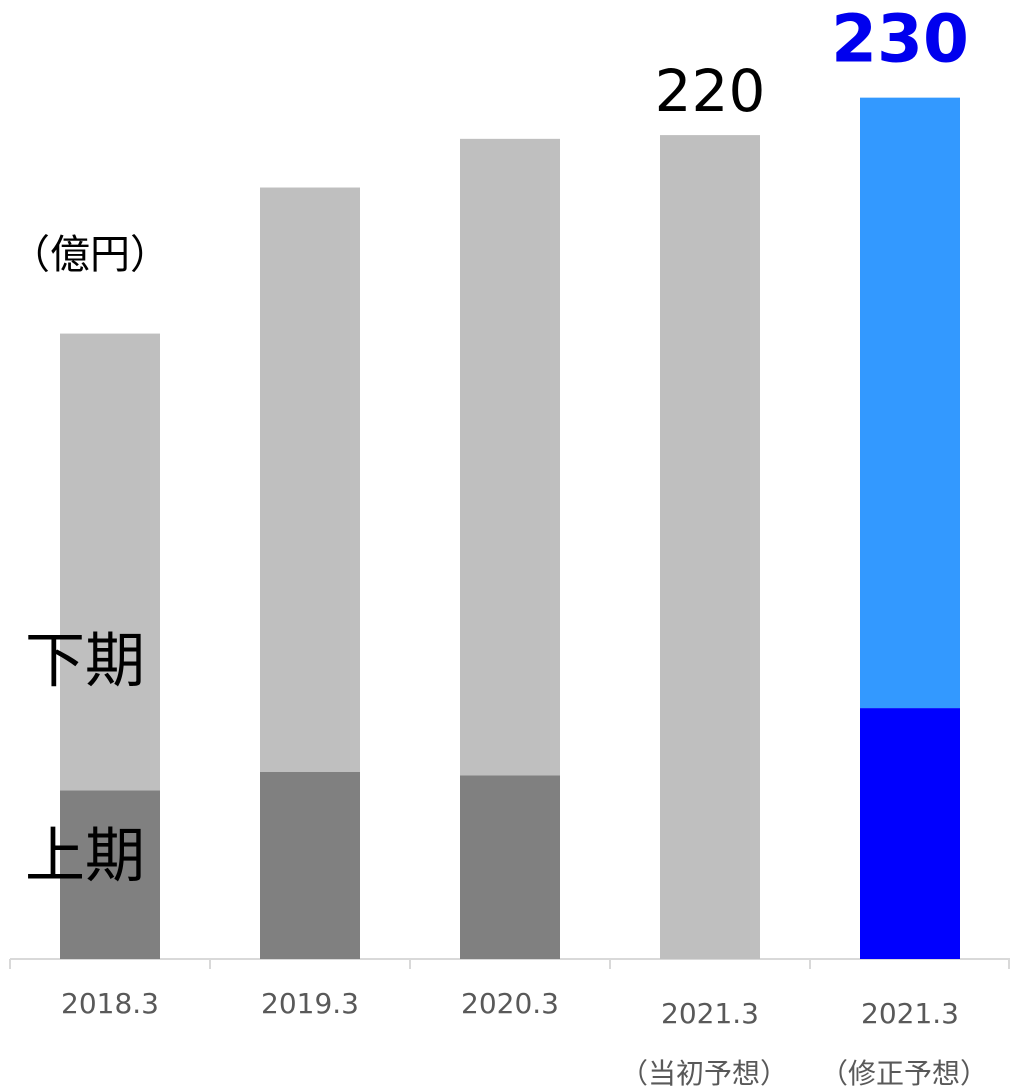 This screenshot has height=1091, width=1010. Describe the element at coordinates (904, 1073) in the screenshot. I see `x-tick-note: （修正予想）` at that location.